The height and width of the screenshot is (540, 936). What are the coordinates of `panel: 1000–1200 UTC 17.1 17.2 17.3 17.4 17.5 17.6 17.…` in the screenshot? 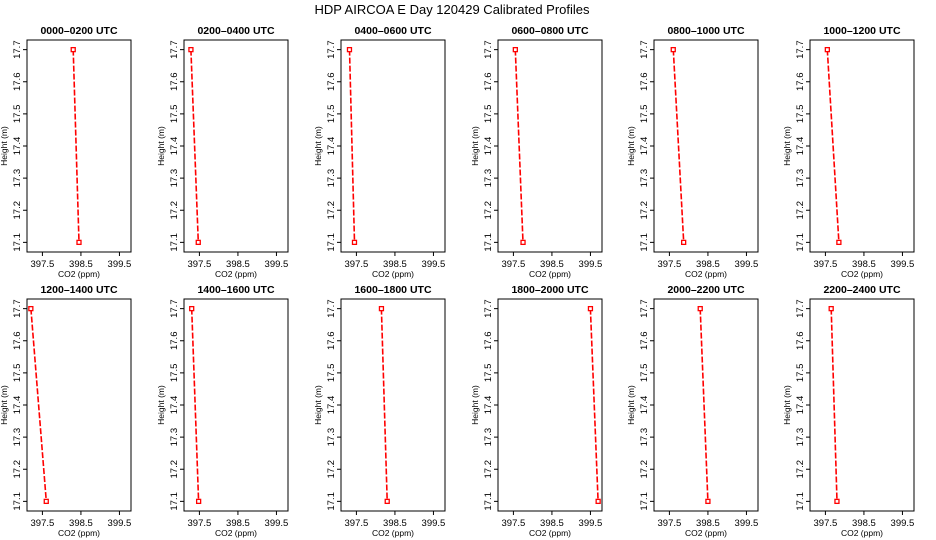 It's located at (848, 152).